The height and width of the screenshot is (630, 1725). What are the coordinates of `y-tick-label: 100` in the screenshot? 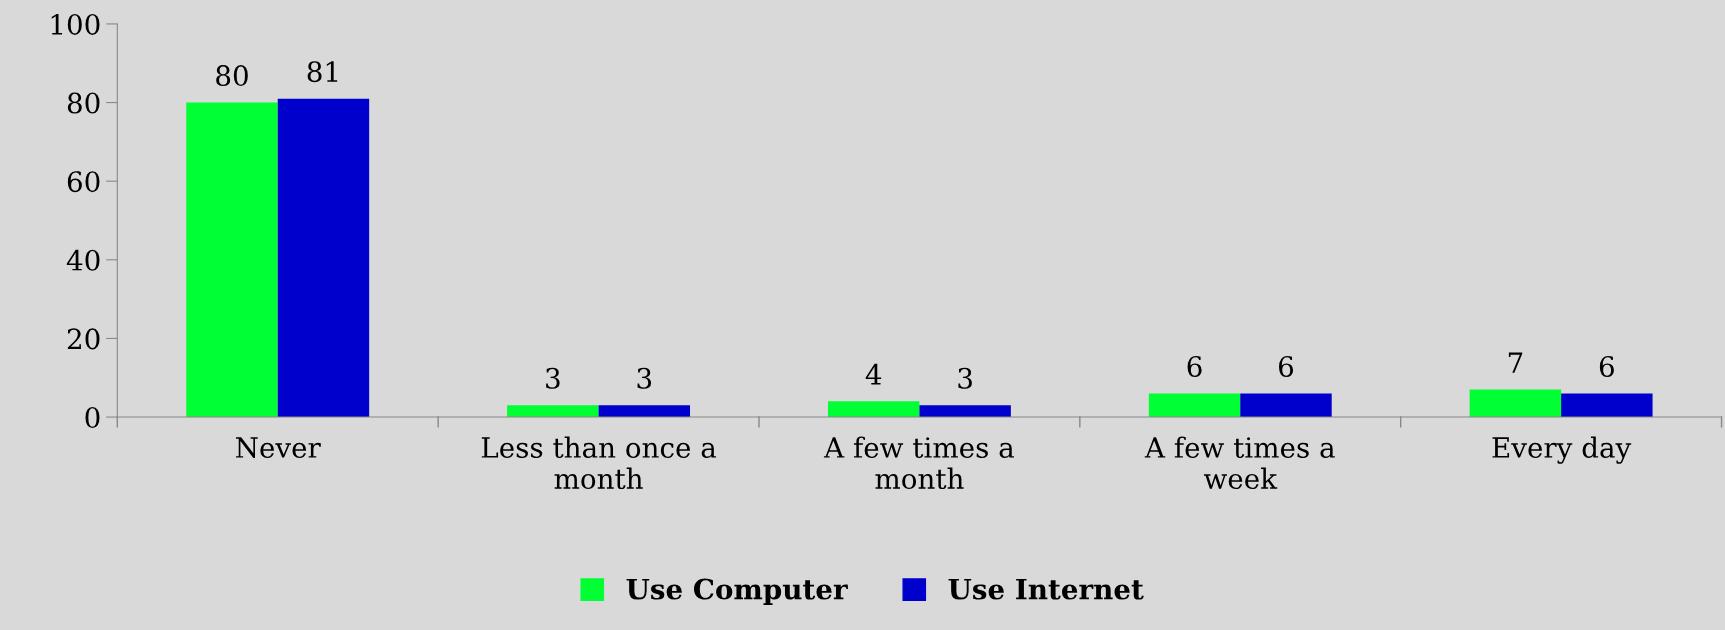 It's located at (75, 24).